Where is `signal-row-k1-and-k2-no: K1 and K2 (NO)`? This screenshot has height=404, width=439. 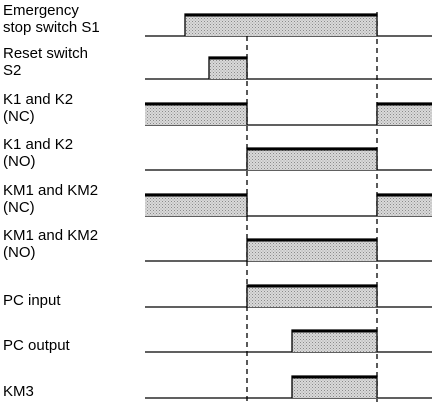
signal-row-k1-and-k2-no: K1 and K2 (NO) is located at coordinates (217, 153).